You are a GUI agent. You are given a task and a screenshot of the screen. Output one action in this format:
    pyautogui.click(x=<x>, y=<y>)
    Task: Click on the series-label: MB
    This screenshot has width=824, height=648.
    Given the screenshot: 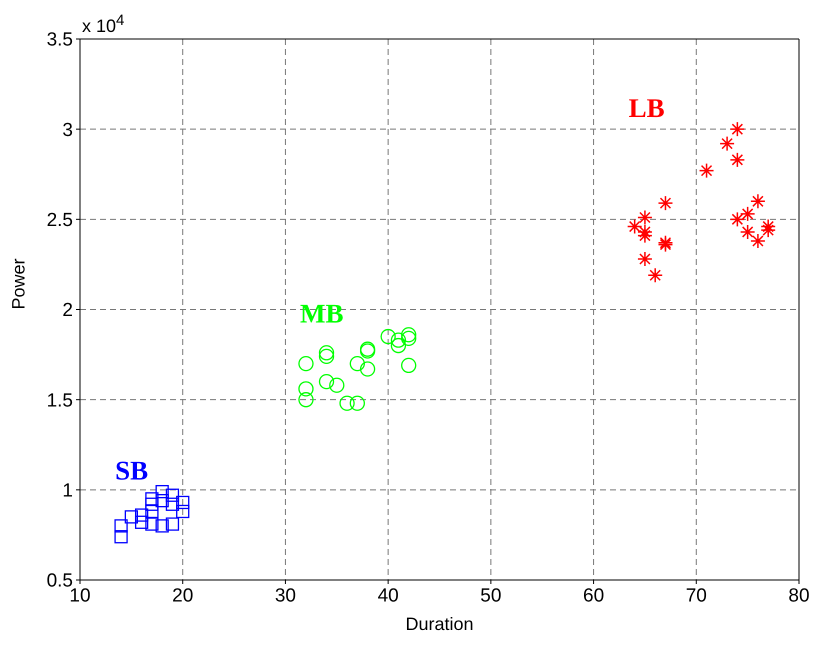 What is the action you would take?
    pyautogui.click(x=322, y=313)
    